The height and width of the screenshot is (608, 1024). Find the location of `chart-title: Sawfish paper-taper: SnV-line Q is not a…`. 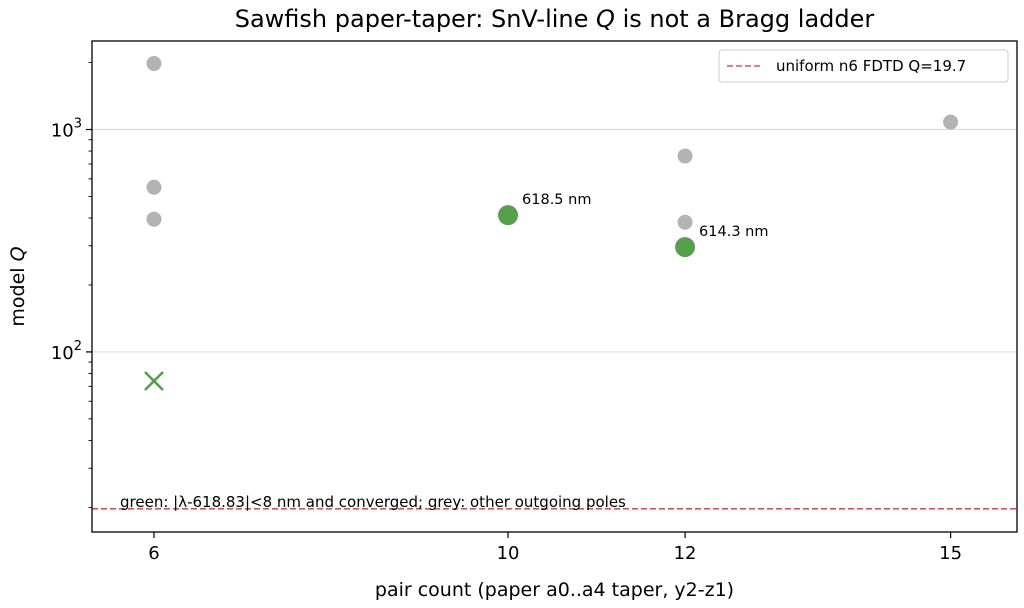

chart-title: Sawfish paper-taper: SnV-line Q is not a… is located at coordinates (555, 19).